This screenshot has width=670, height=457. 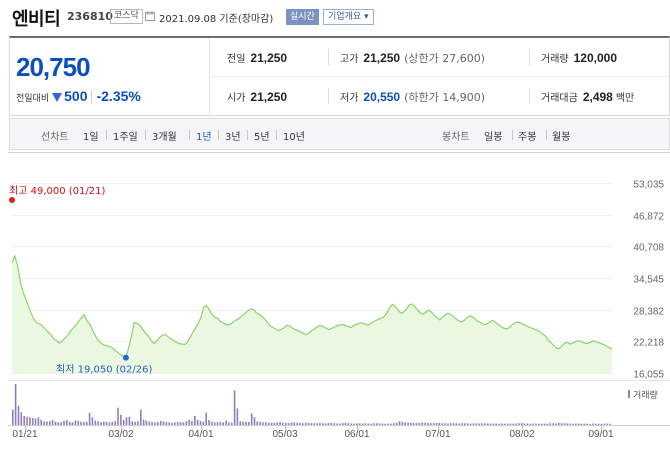 I want to click on open-label: 시가, so click(x=236, y=98).